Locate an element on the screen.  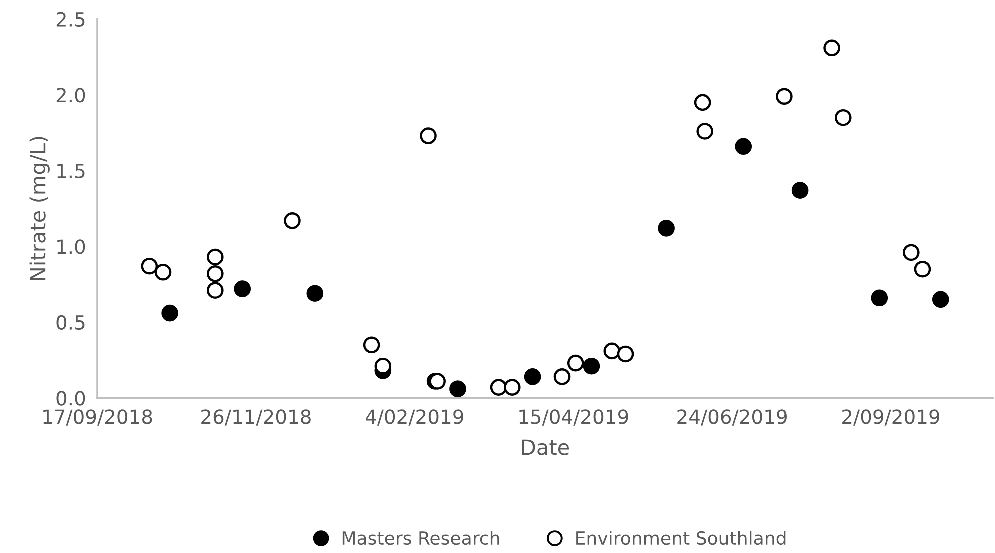
y-tick-label: 1.5 is located at coordinates (71, 171).